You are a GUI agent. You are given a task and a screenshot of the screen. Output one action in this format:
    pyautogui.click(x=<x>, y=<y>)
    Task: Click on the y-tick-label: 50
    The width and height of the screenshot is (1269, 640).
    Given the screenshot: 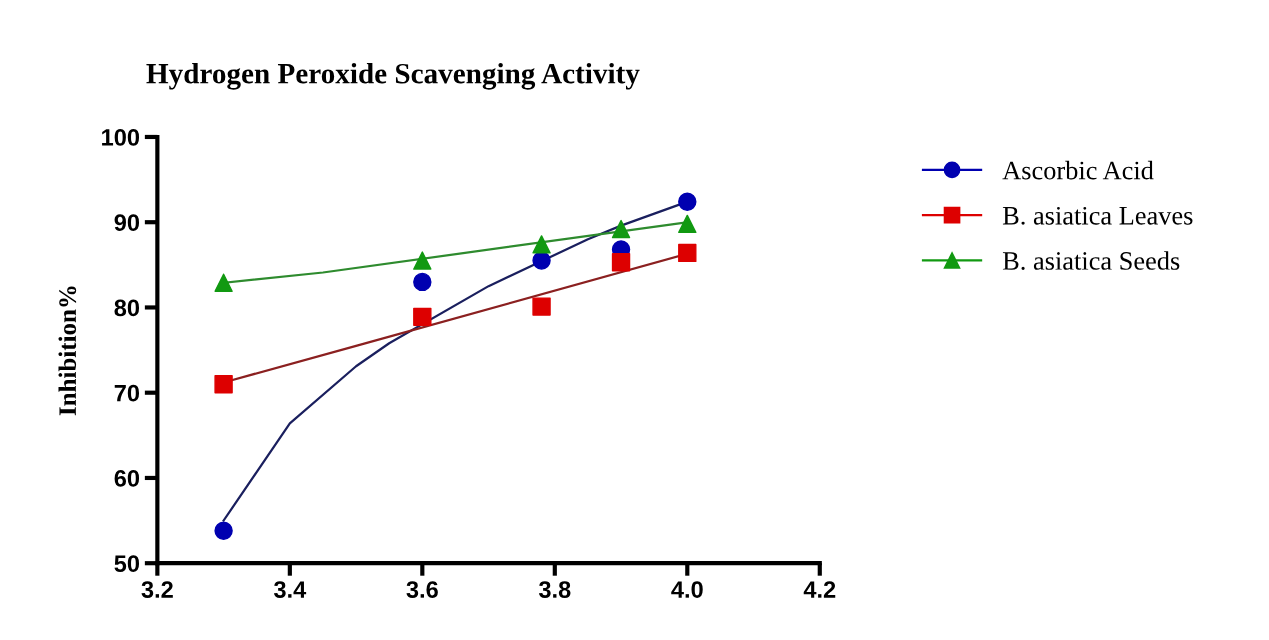 What is the action you would take?
    pyautogui.click(x=127, y=563)
    